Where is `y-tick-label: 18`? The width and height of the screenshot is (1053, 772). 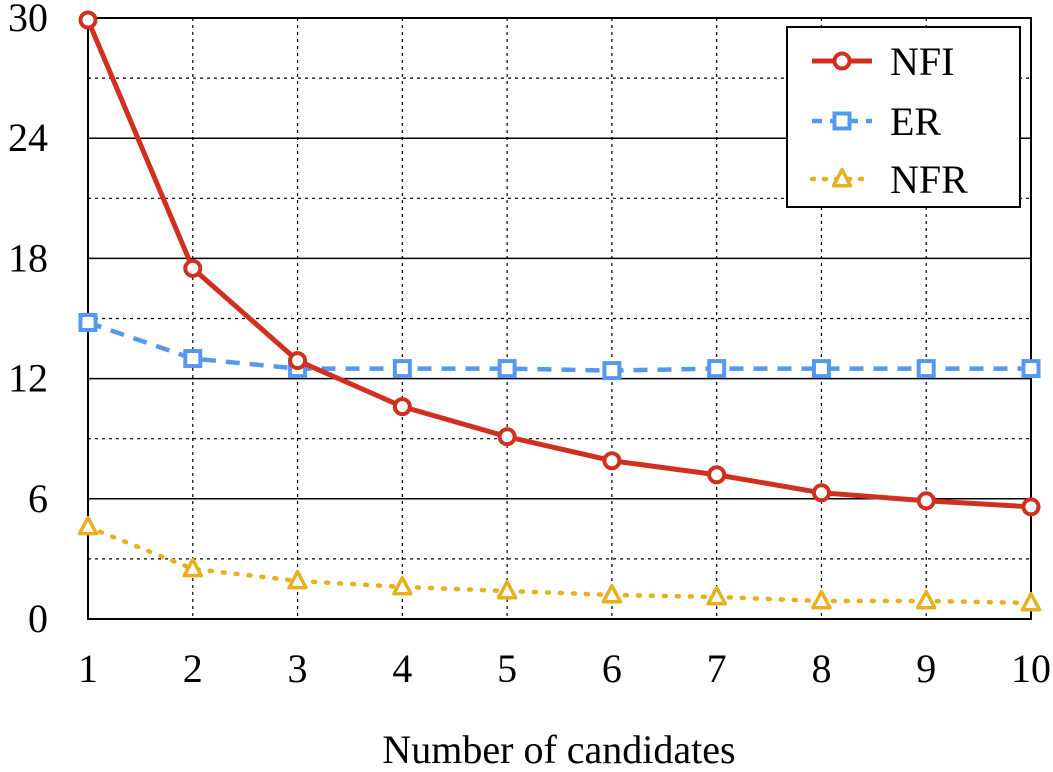
y-tick-label: 18 is located at coordinates (28, 257).